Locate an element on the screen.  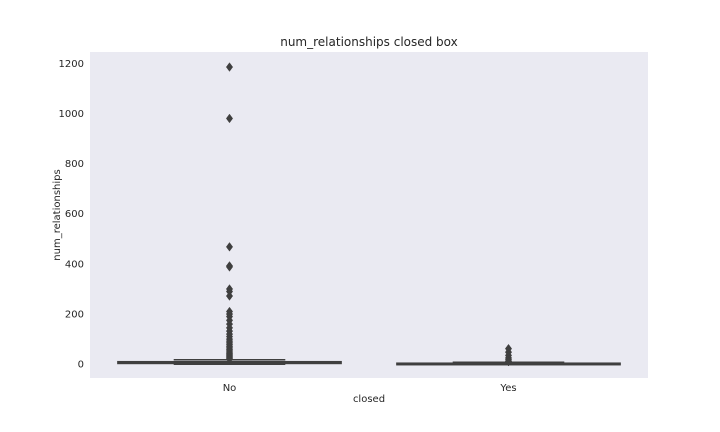
y-tick-label: 800 is located at coordinates (74, 164).